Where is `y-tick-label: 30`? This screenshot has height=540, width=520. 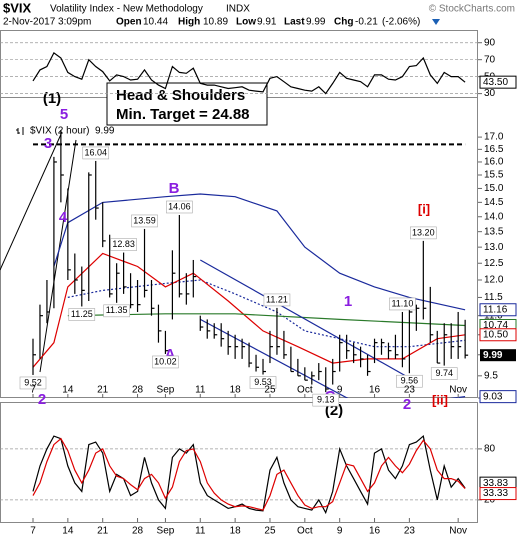
y-tick-label: 30 is located at coordinates (490, 93).